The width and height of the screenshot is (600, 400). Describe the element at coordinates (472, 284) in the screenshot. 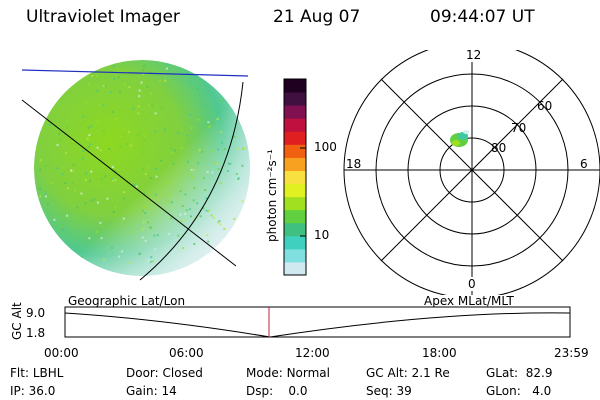

I see `clock-label-0: 0` at that location.